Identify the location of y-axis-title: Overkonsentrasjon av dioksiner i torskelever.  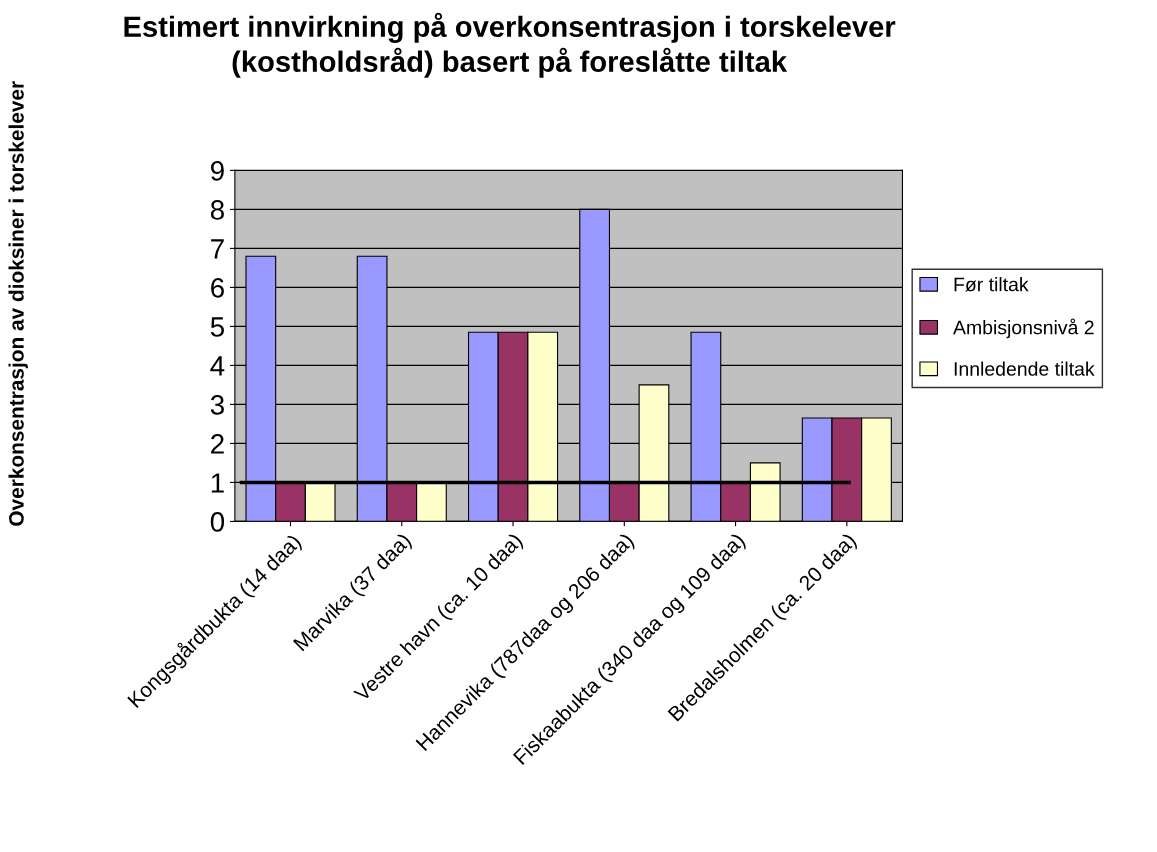
(18, 303).